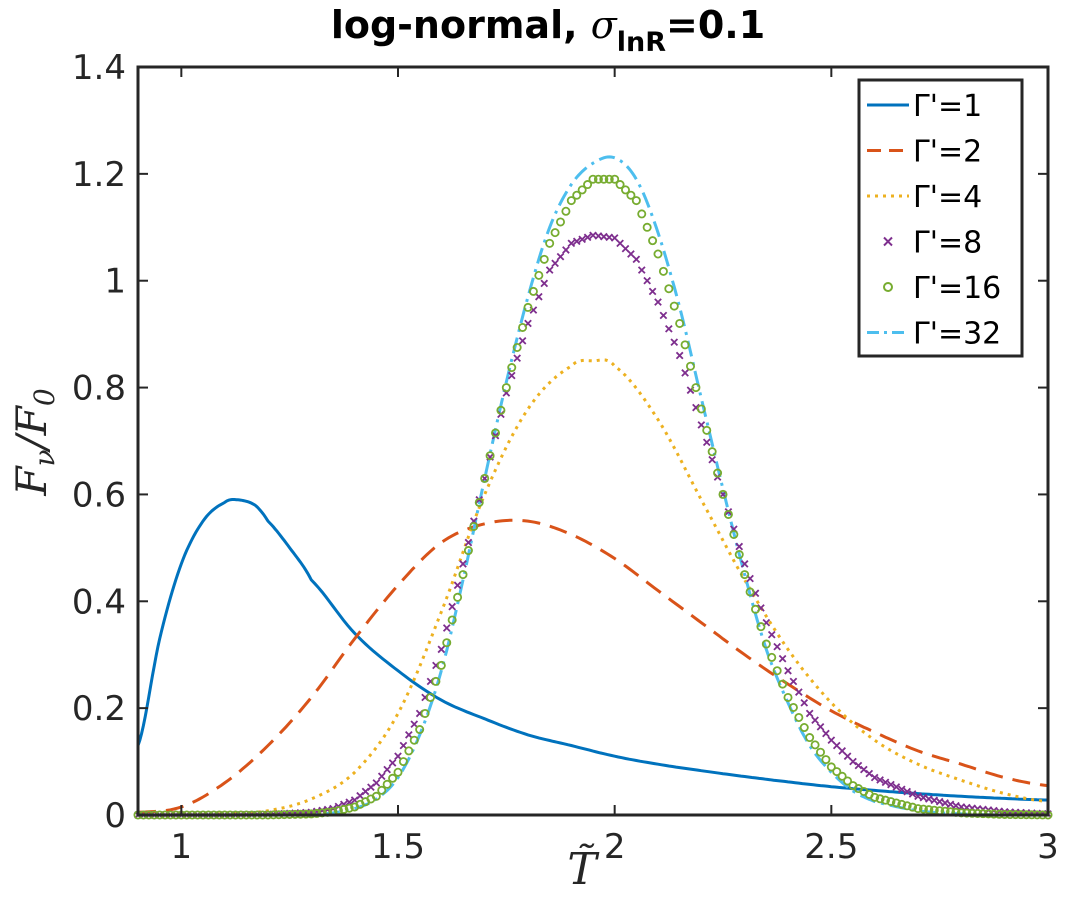  I want to click on x-axis-label: T̃, so click(583, 868).